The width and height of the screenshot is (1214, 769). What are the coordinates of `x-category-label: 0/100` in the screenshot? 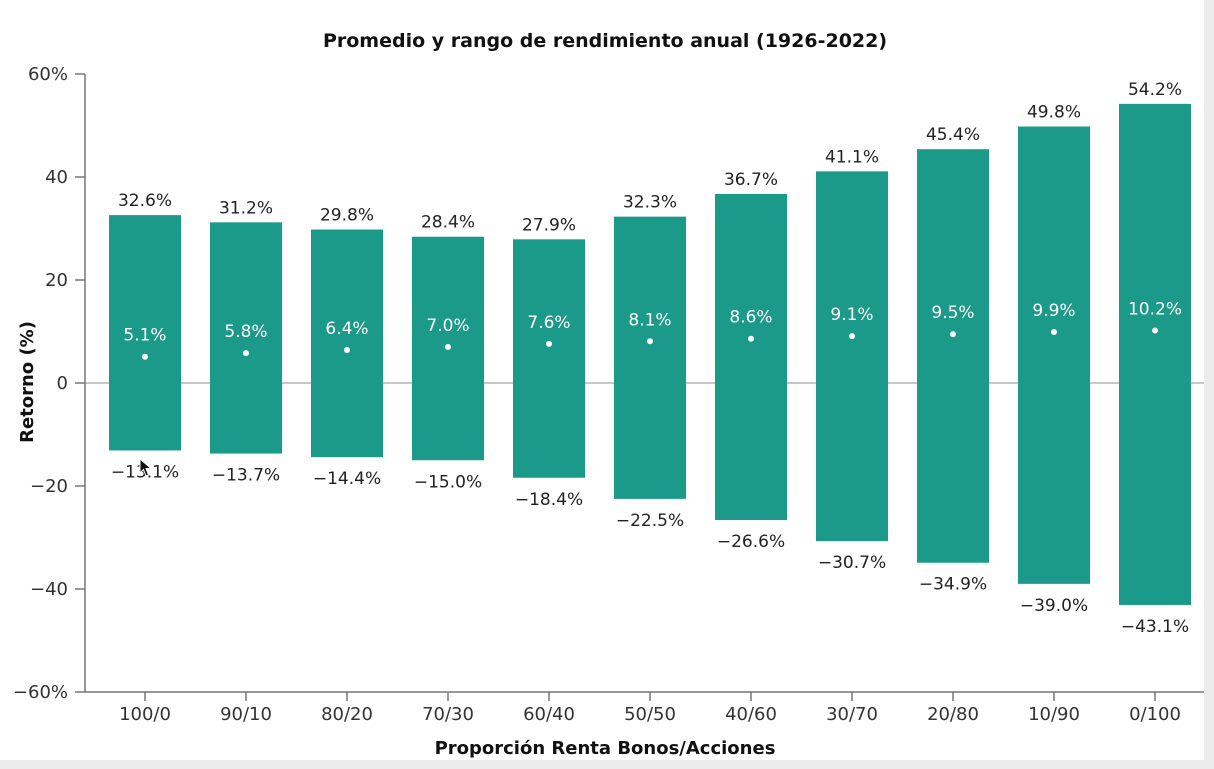 It's located at (1155, 714).